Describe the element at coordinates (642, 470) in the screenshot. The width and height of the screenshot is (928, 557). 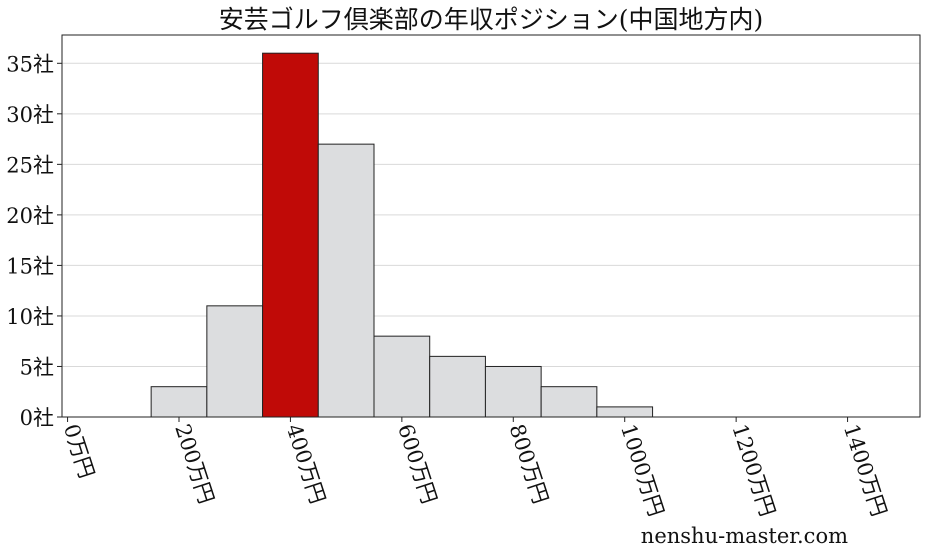
I see `x-tick-label: 1000万円` at that location.